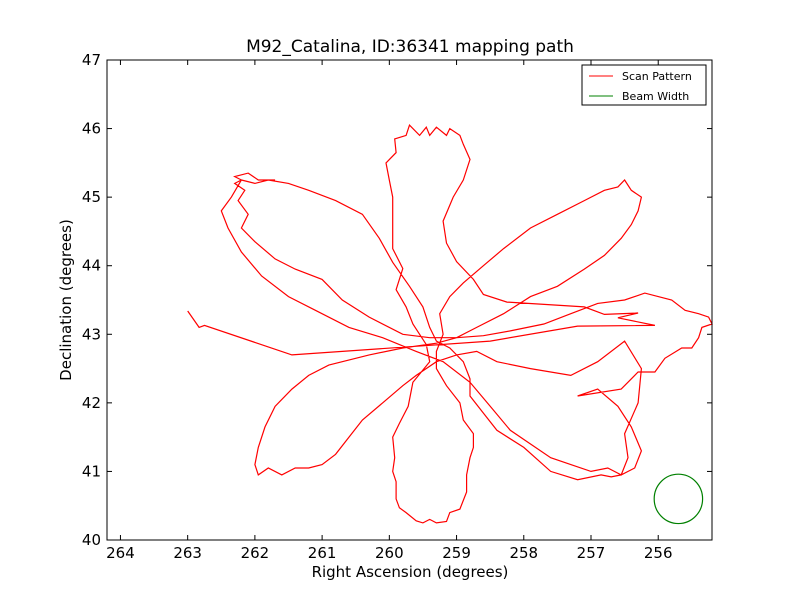  I want to click on x-tick-label: 264, so click(120, 553).